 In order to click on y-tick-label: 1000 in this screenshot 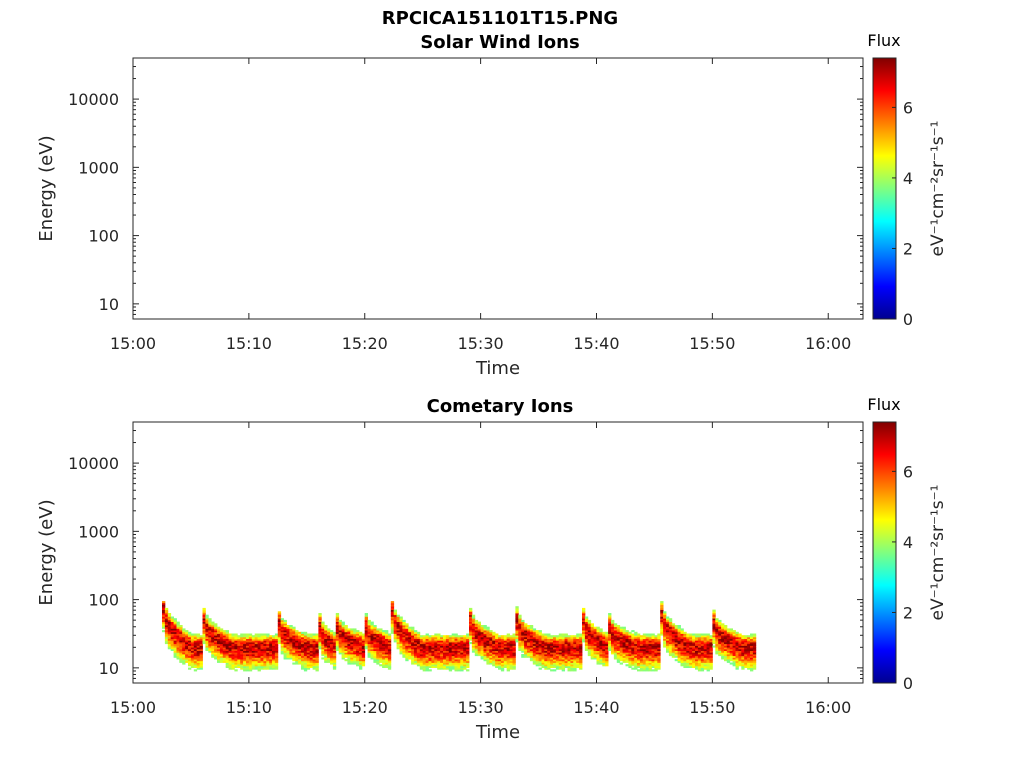, I will do `click(98, 531)`.